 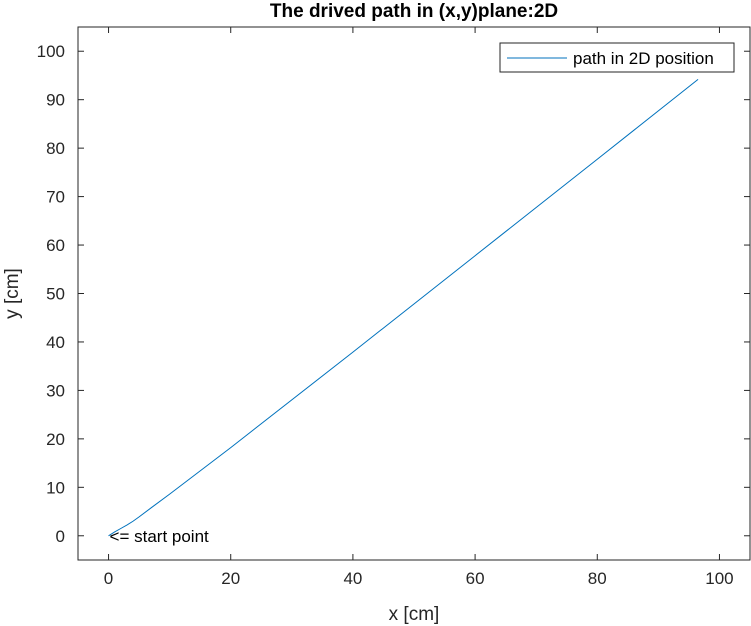 What do you see at coordinates (108, 578) in the screenshot?
I see `x-tick-label: 0` at bounding box center [108, 578].